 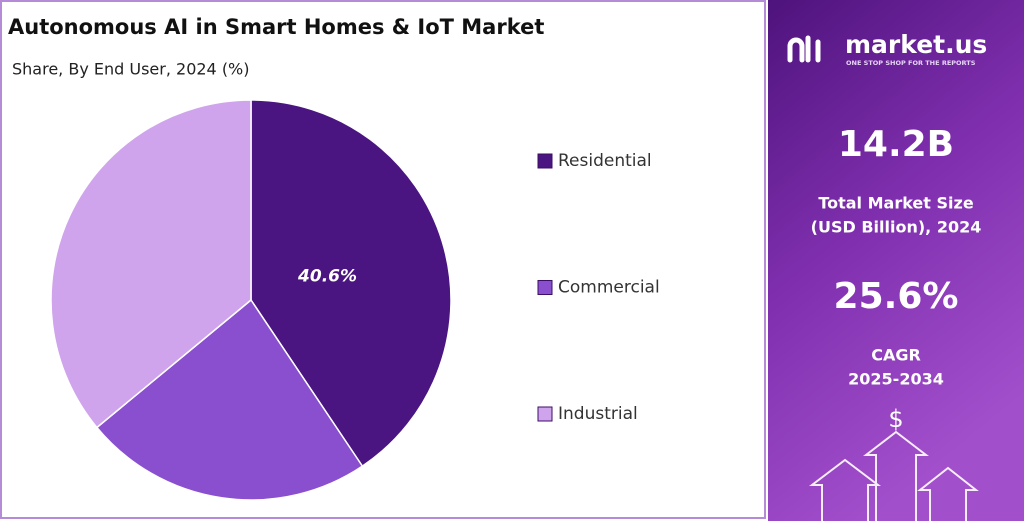 I want to click on legend-label: Residential, so click(x=605, y=161).